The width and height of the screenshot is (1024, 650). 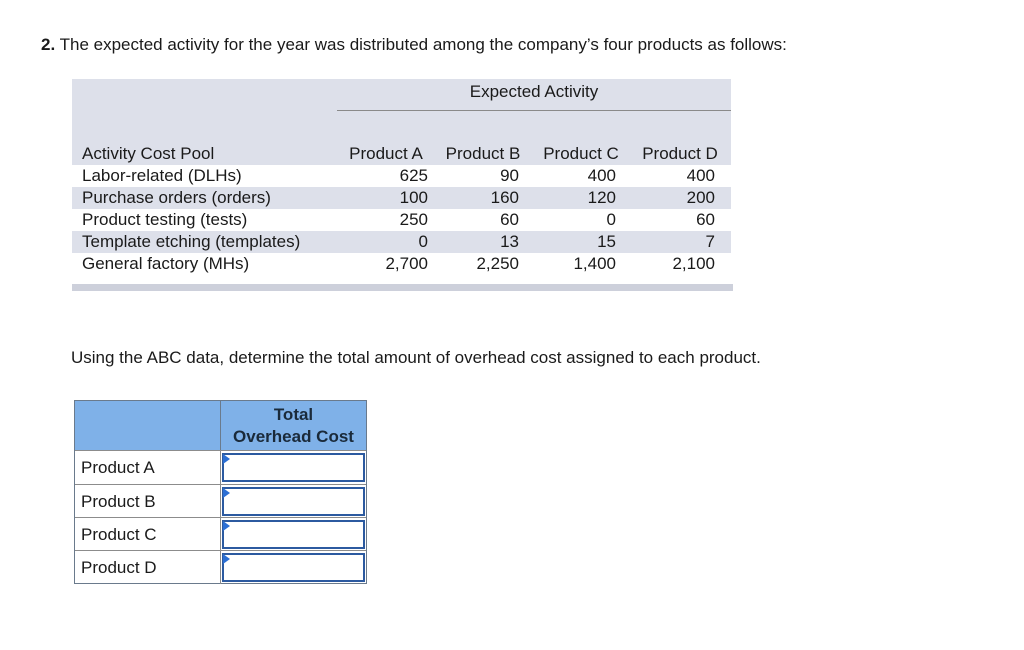 What do you see at coordinates (166, 263) in the screenshot?
I see `pool-label: General factory (MHs)` at bounding box center [166, 263].